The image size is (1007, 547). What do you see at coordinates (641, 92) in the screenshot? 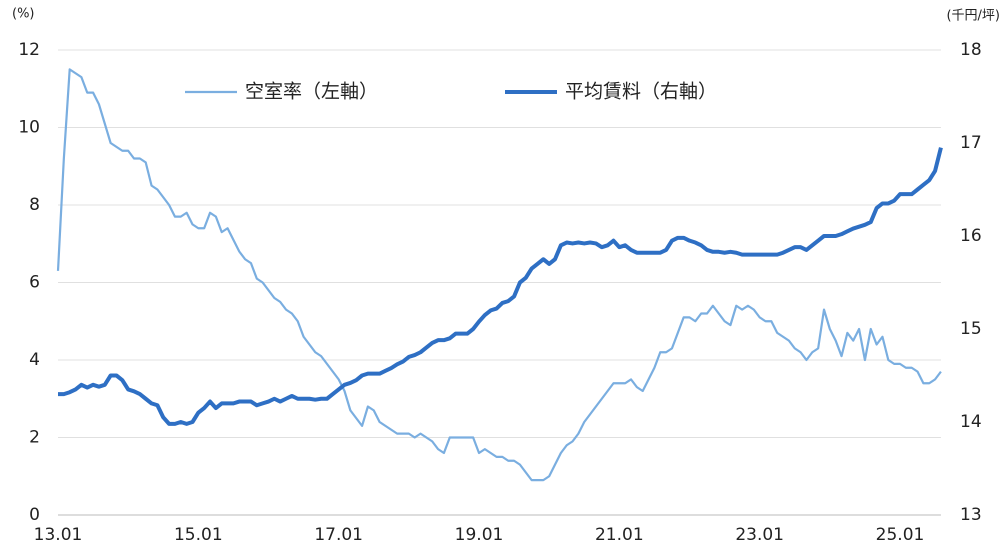
I see `legend-label: 平均賃料（右軸）` at bounding box center [641, 92].